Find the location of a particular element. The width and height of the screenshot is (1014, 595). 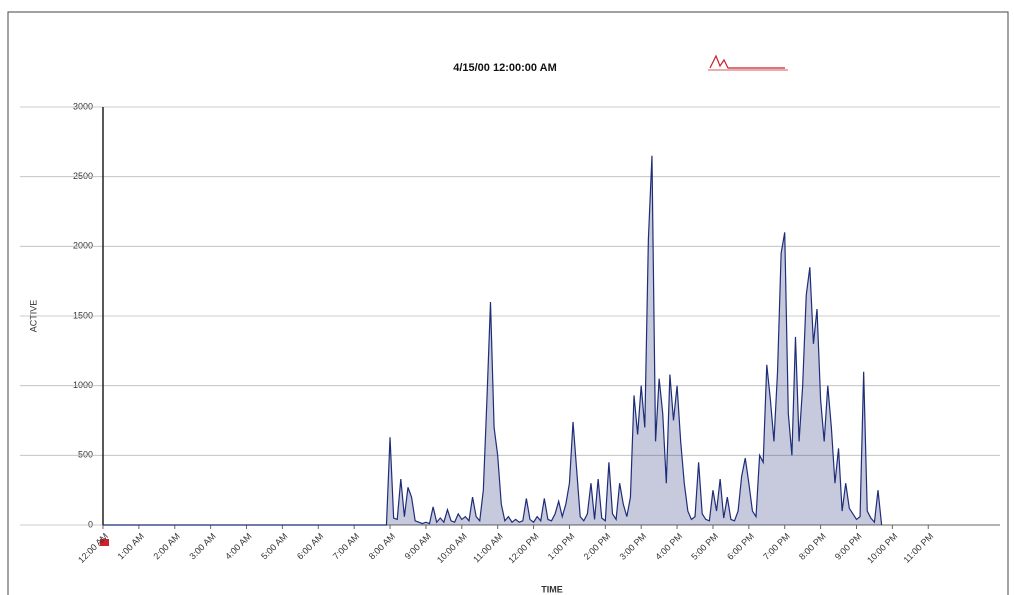

y-tick-label: 1500 is located at coordinates (83, 315).